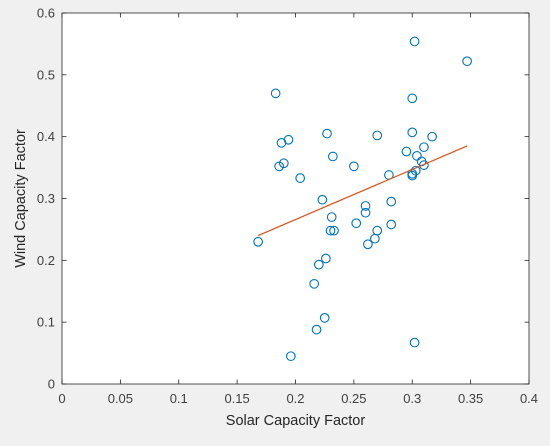  What do you see at coordinates (46, 136) in the screenshot?
I see `y-tick-label: 0.4` at bounding box center [46, 136].